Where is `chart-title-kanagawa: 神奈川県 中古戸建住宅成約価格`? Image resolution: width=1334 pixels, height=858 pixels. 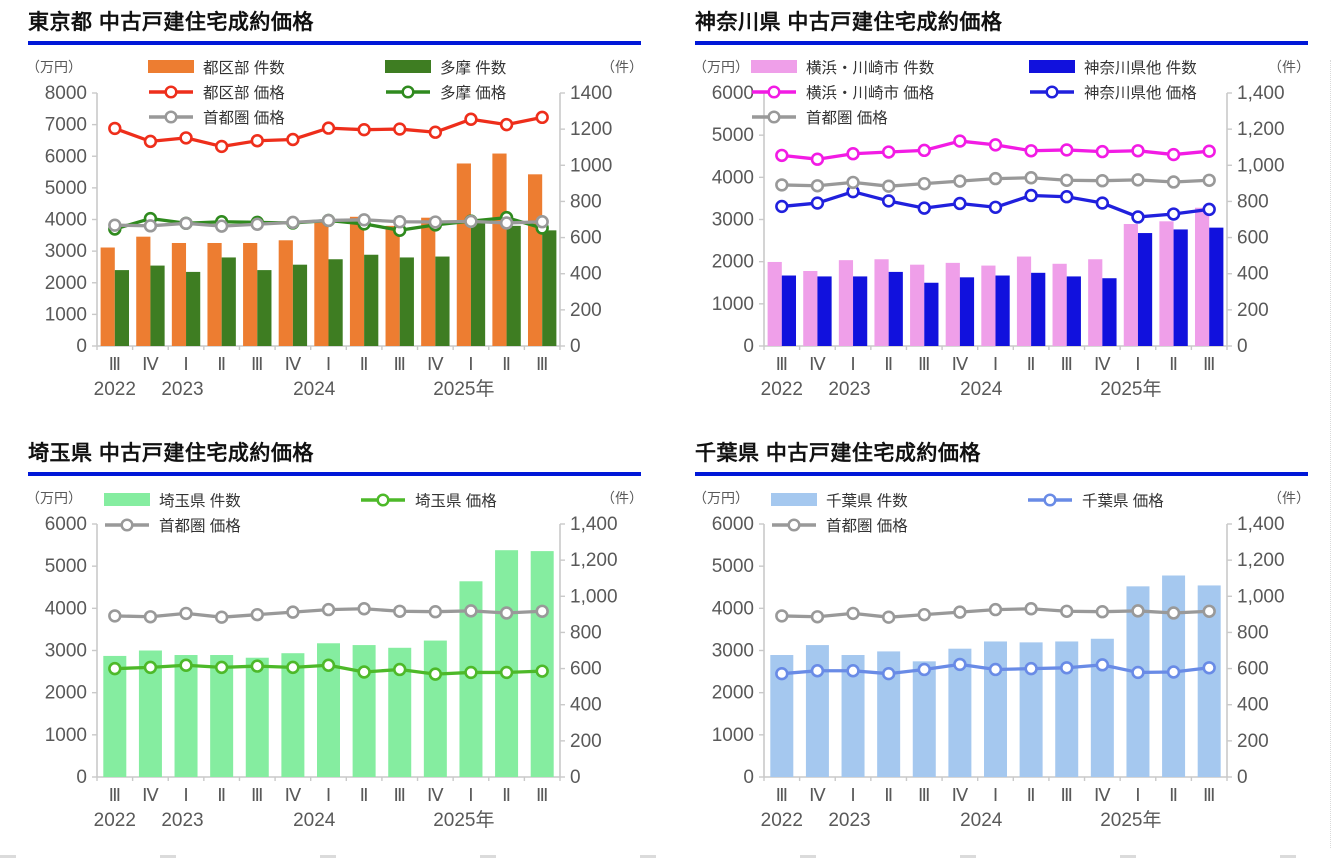 chart-title-kanagawa: 神奈川県 中古戸建住宅成約価格 is located at coordinates (1001, 26).